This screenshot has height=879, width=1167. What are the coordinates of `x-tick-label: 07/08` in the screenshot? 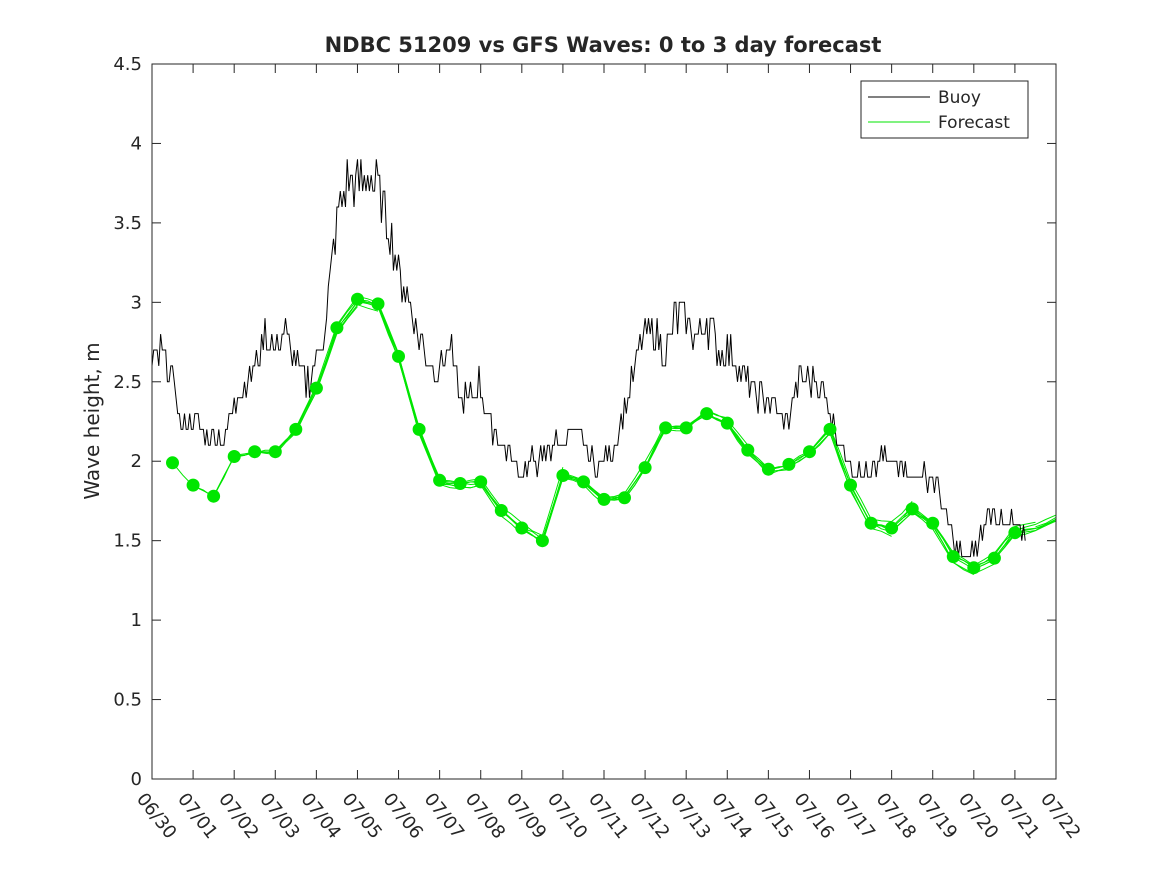 It's located at (485, 816).